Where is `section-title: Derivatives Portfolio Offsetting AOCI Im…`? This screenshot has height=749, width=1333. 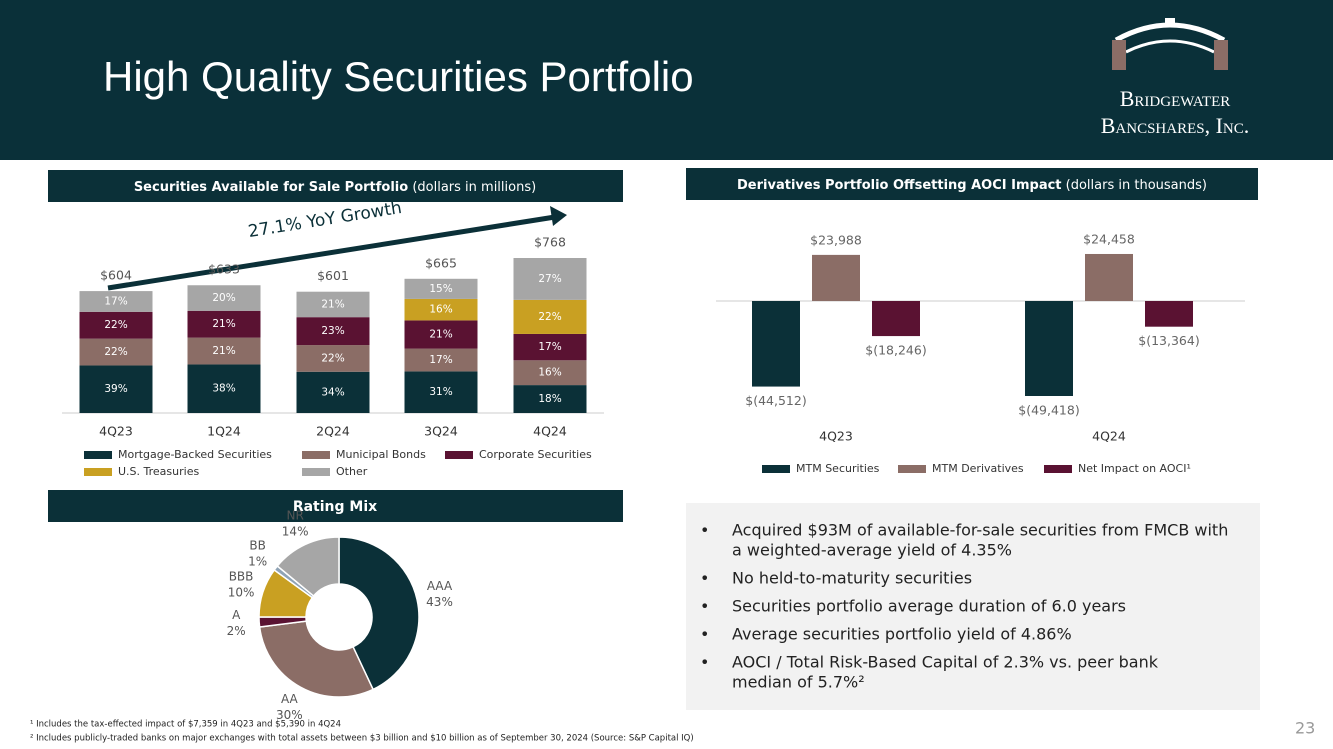 section-title: Derivatives Portfolio Offsetting AOCI Im… is located at coordinates (972, 185).